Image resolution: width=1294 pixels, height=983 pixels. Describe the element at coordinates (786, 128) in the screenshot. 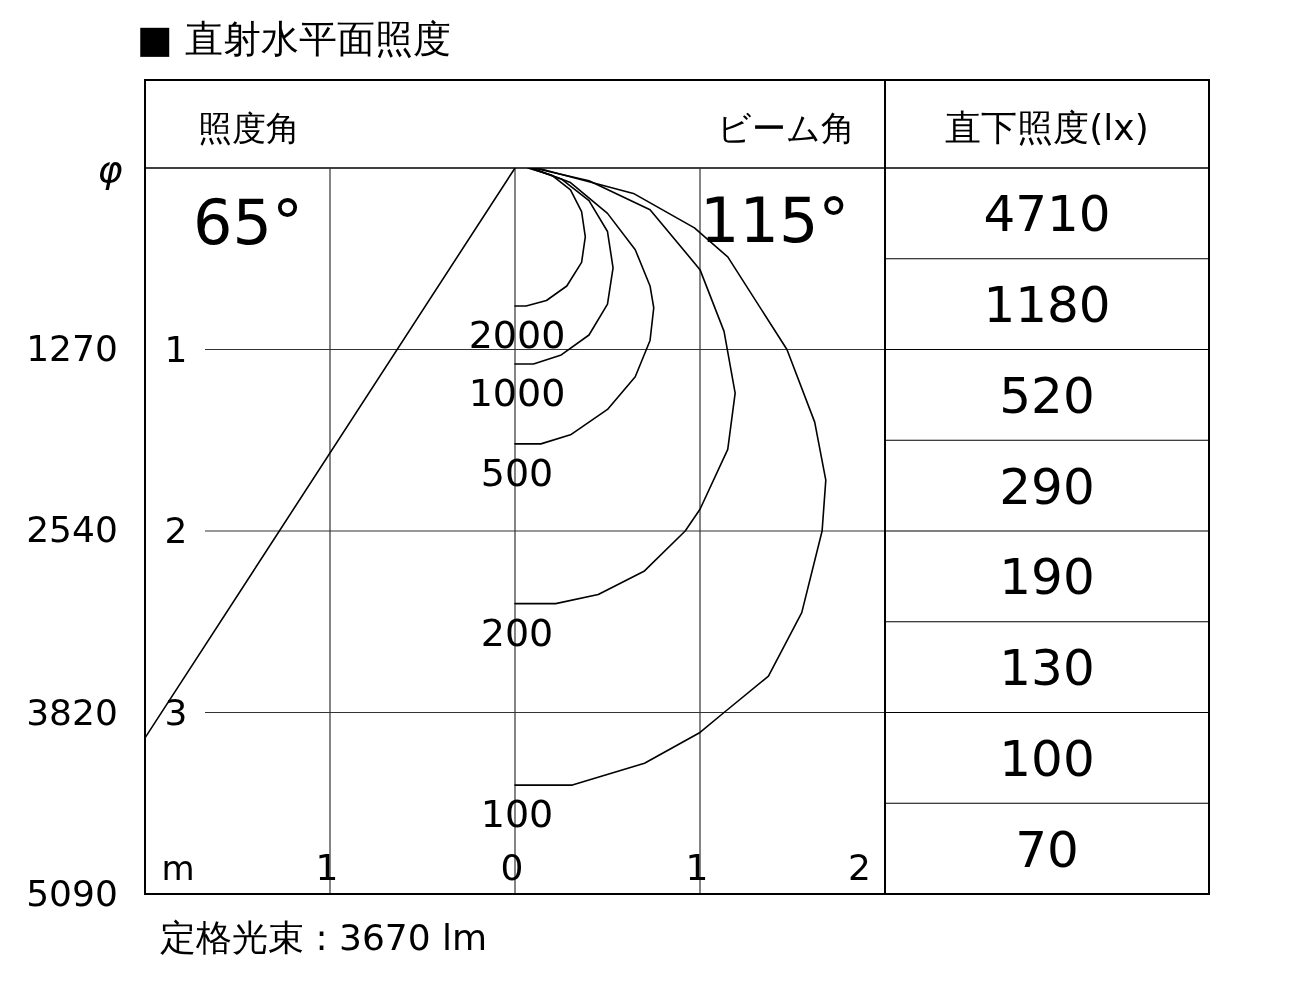

I see `text: ビーム角` at that location.